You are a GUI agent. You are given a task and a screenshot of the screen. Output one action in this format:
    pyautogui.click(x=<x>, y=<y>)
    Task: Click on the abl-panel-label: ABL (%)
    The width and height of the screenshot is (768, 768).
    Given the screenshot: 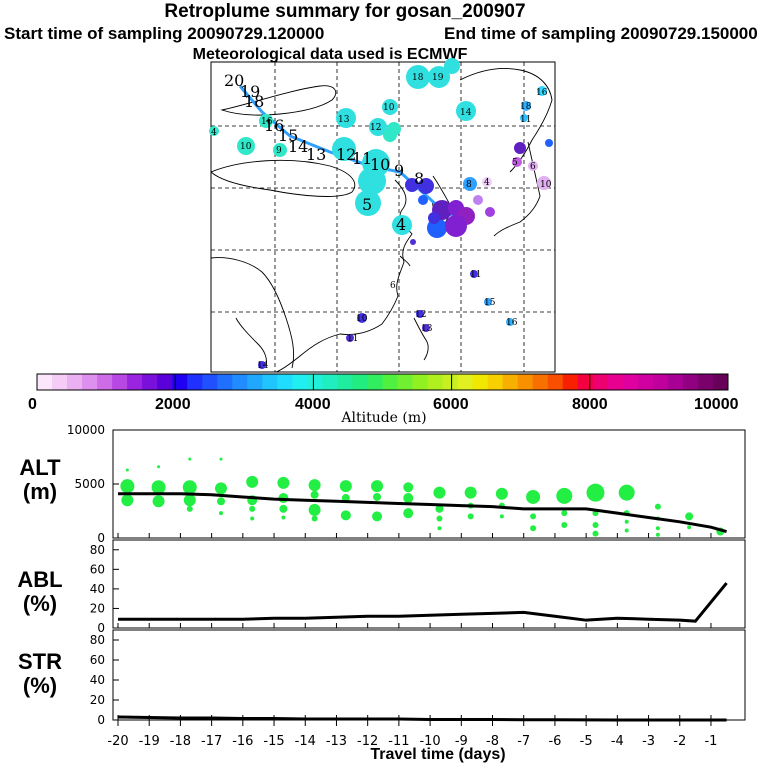 What is the action you would take?
    pyautogui.click(x=40, y=592)
    